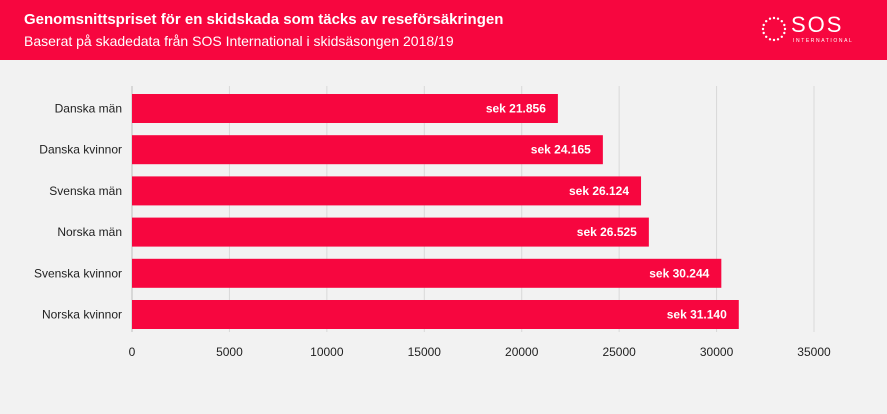 Image resolution: width=887 pixels, height=414 pixels. Describe the element at coordinates (82, 315) in the screenshot. I see `category-label: Norska kvinnor` at that location.